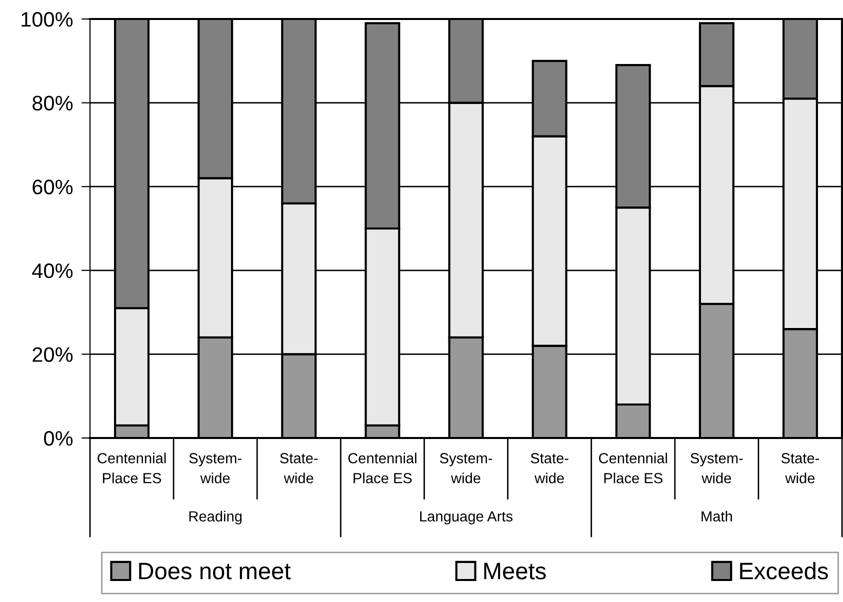 The image size is (843, 602). I want to click on y-tick-label: 0%, so click(58, 438).